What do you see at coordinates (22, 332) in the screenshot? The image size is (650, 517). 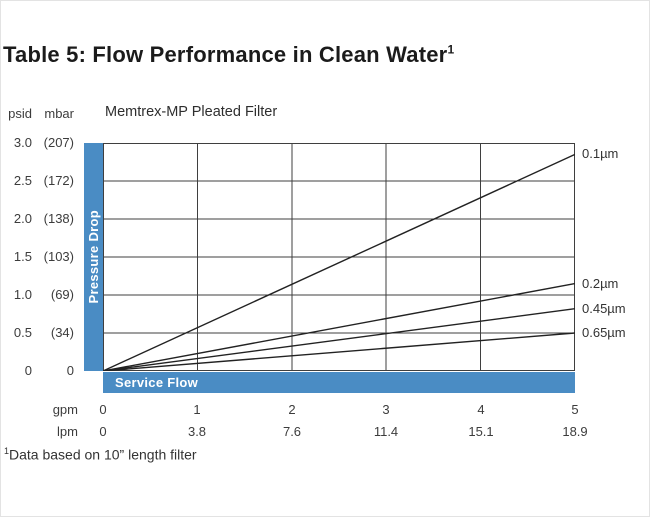 I see `y-tick-psid: 0.5` at bounding box center [22, 332].